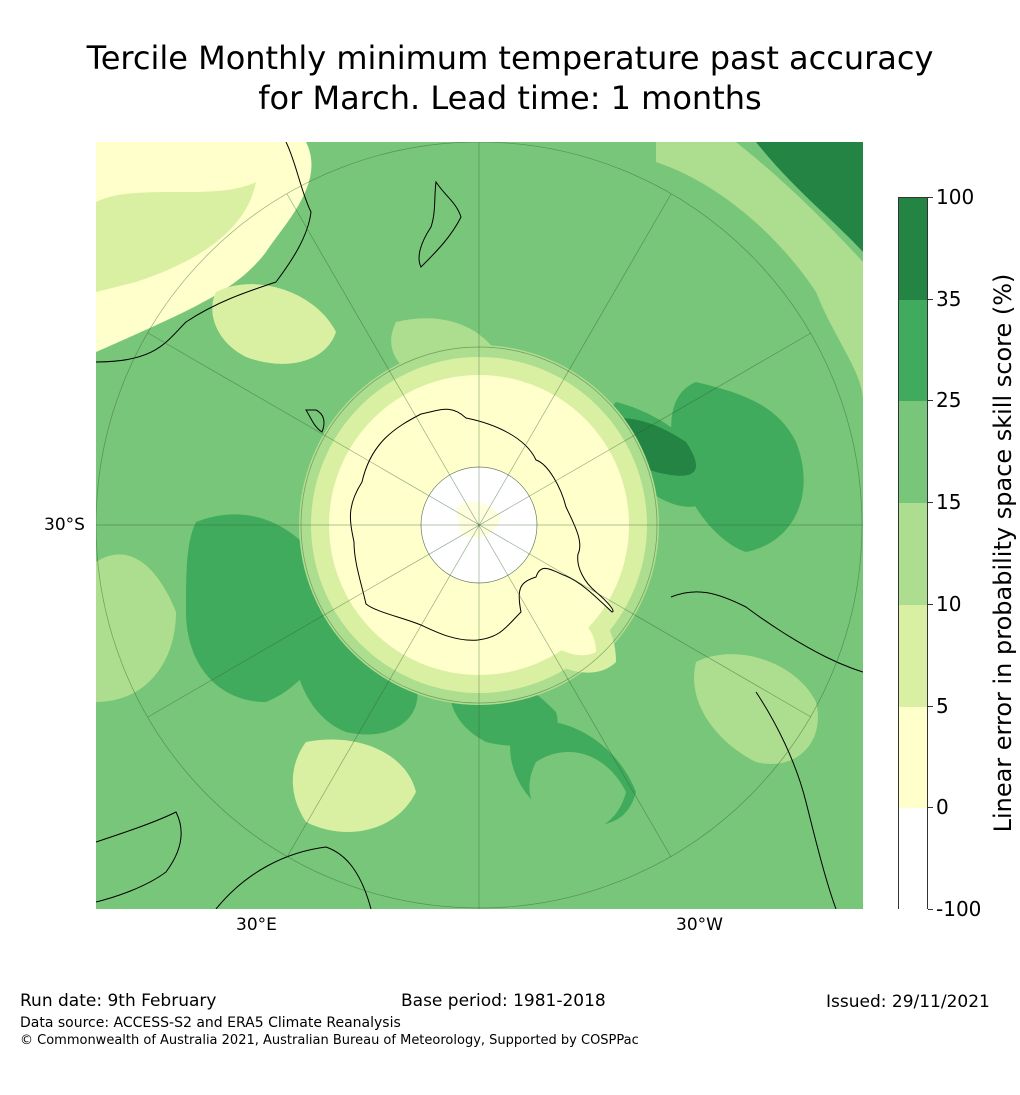 The image size is (1020, 1095). Describe the element at coordinates (759, 272) in the screenshot. I see `patch-ne-mid` at that location.